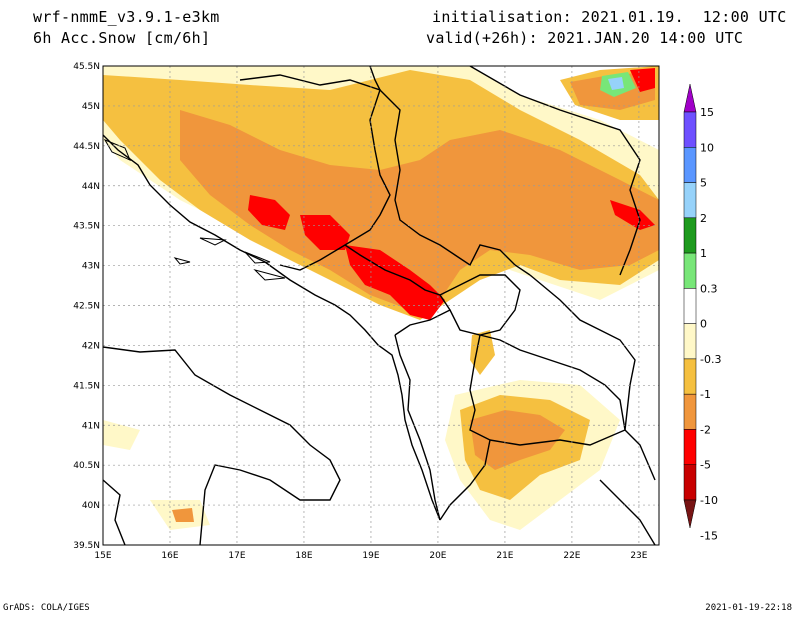  Describe the element at coordinates (437, 556) in the screenshot. I see `lon-tick-label: 20E` at that location.